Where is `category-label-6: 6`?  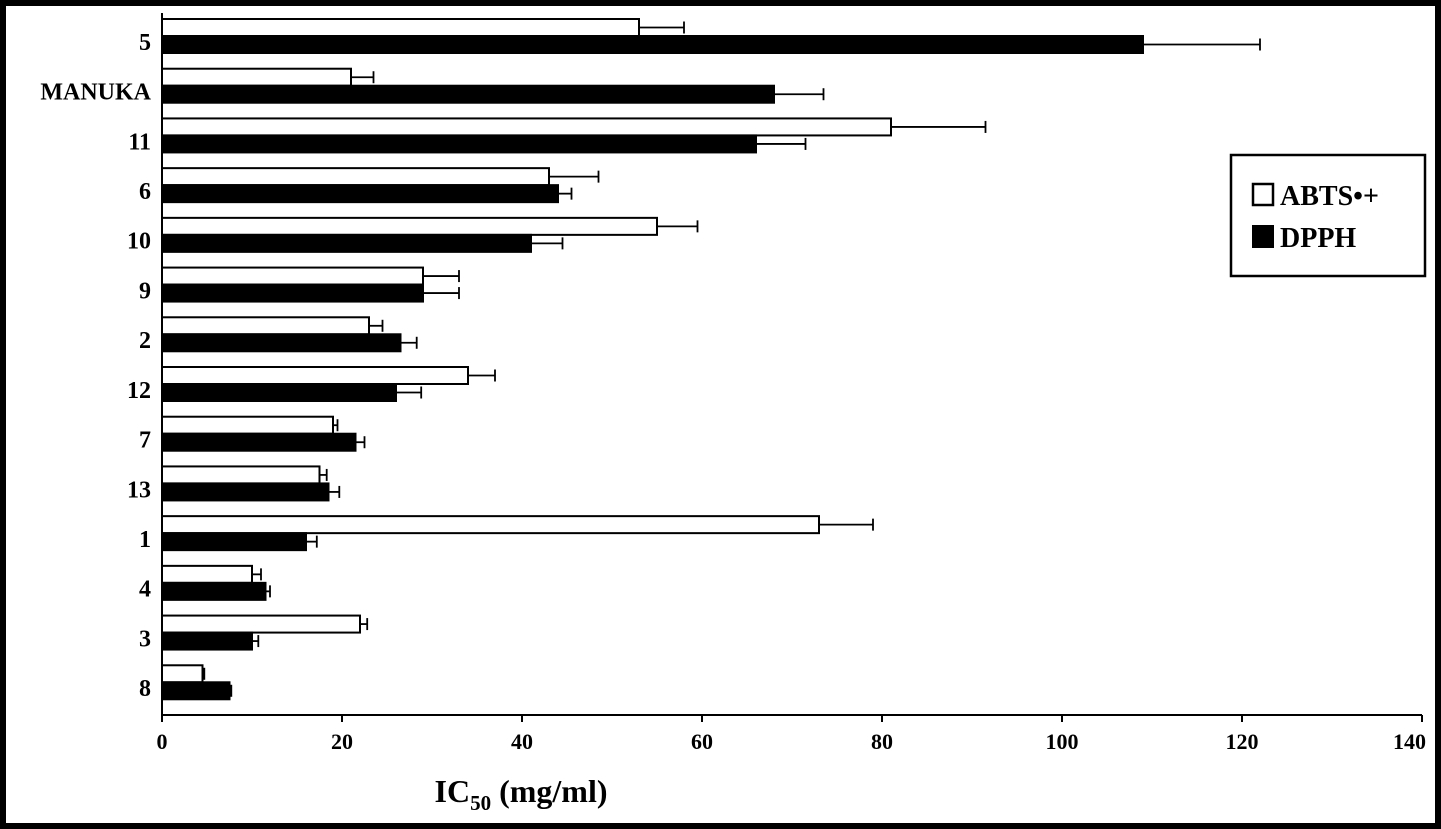 category-label-6: 6 is located at coordinates (145, 192).